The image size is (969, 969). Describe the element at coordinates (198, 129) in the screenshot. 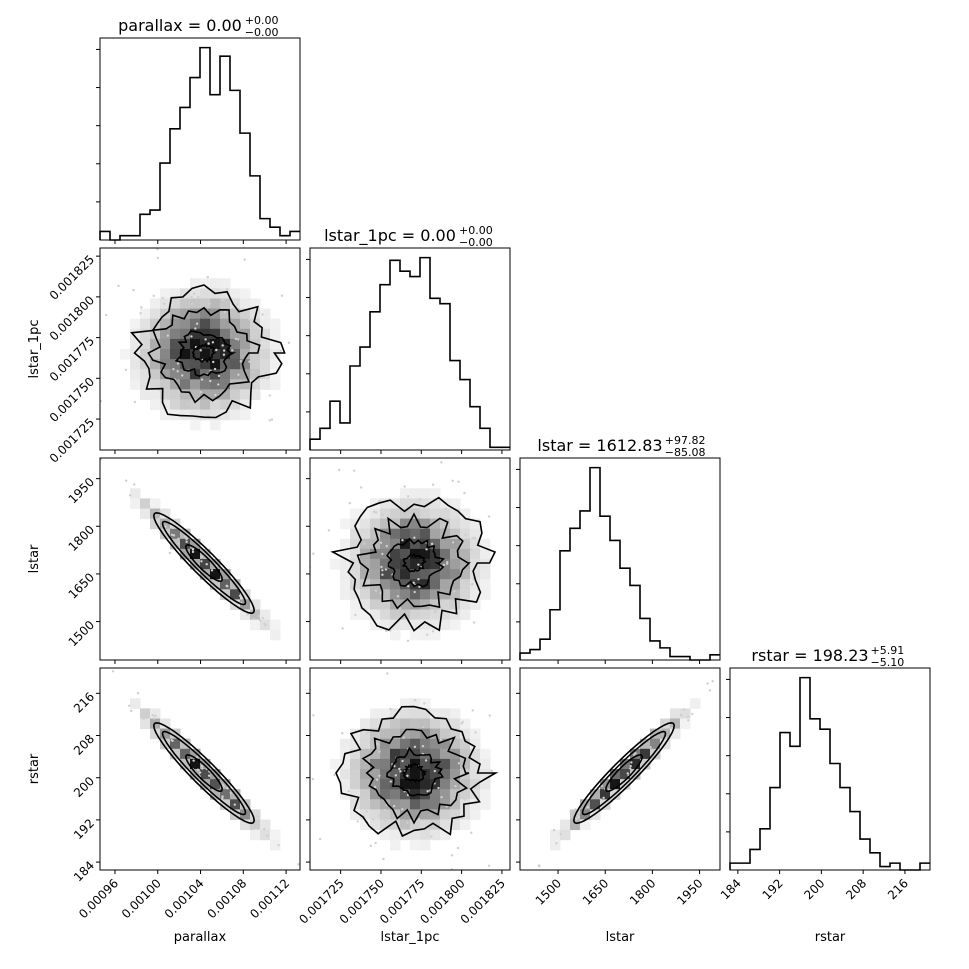

I see `histogram-panel-parallax: parallax = 0.00 +0.00−0.00` at that location.